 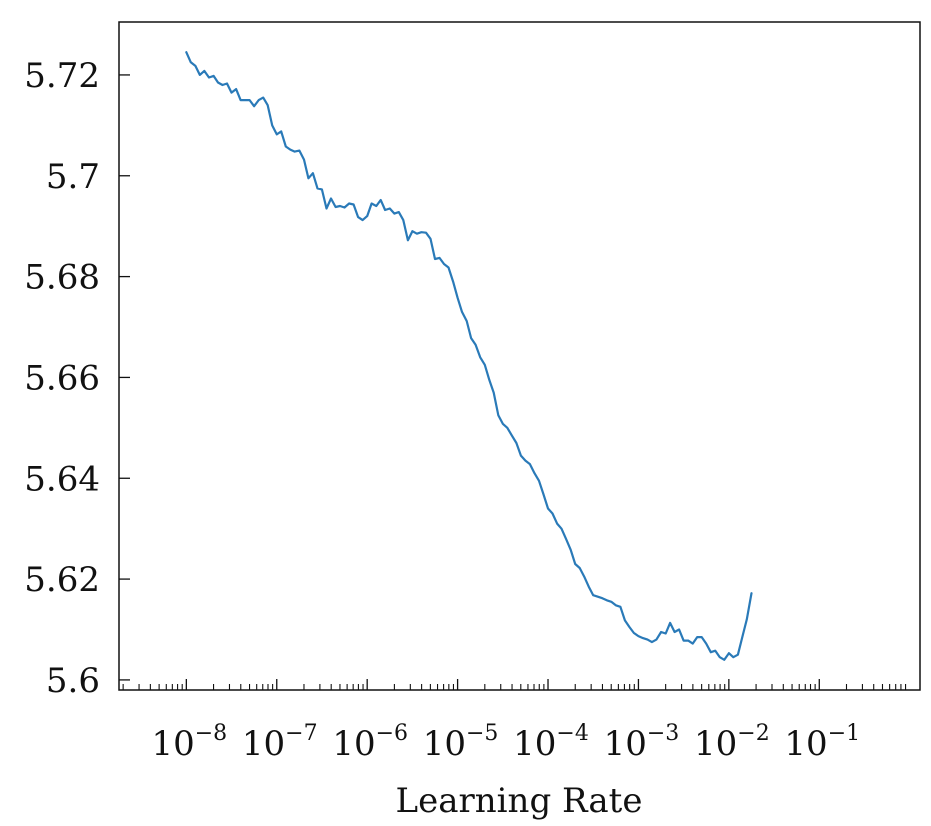 What do you see at coordinates (124, 377) in the screenshot?
I see `y-ticks` at bounding box center [124, 377].